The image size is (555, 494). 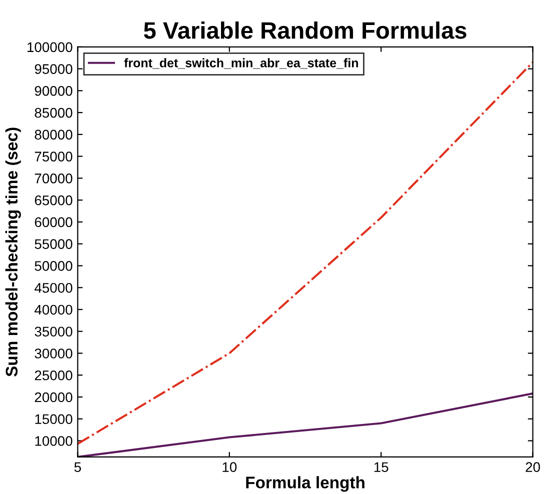 What do you see at coordinates (77, 467) in the screenshot?
I see `x-tick-label: 5` at bounding box center [77, 467].